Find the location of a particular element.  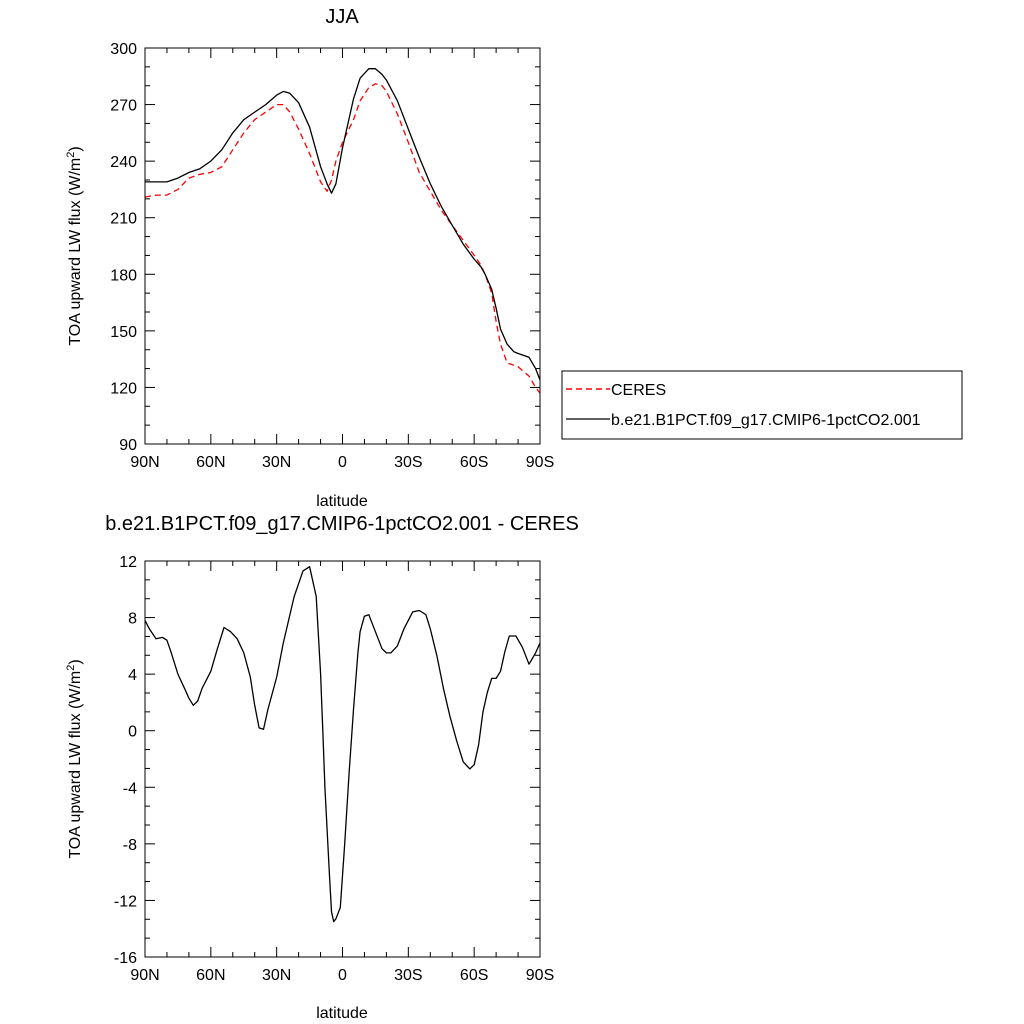

y-tick-label: 180 is located at coordinates (123, 275).